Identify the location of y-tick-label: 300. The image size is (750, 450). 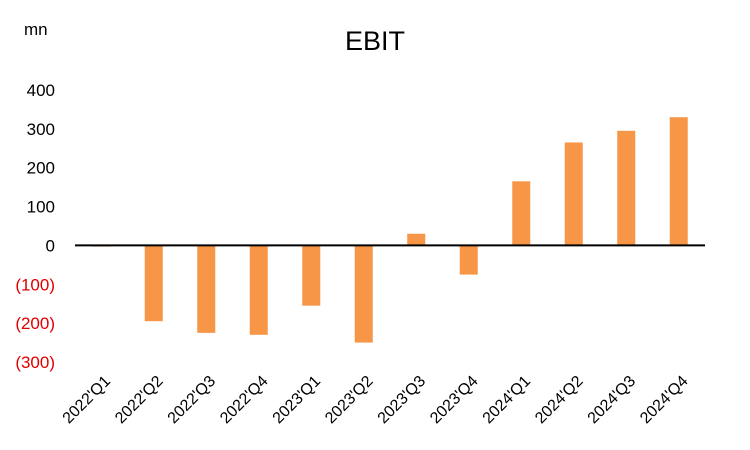
(41, 129).